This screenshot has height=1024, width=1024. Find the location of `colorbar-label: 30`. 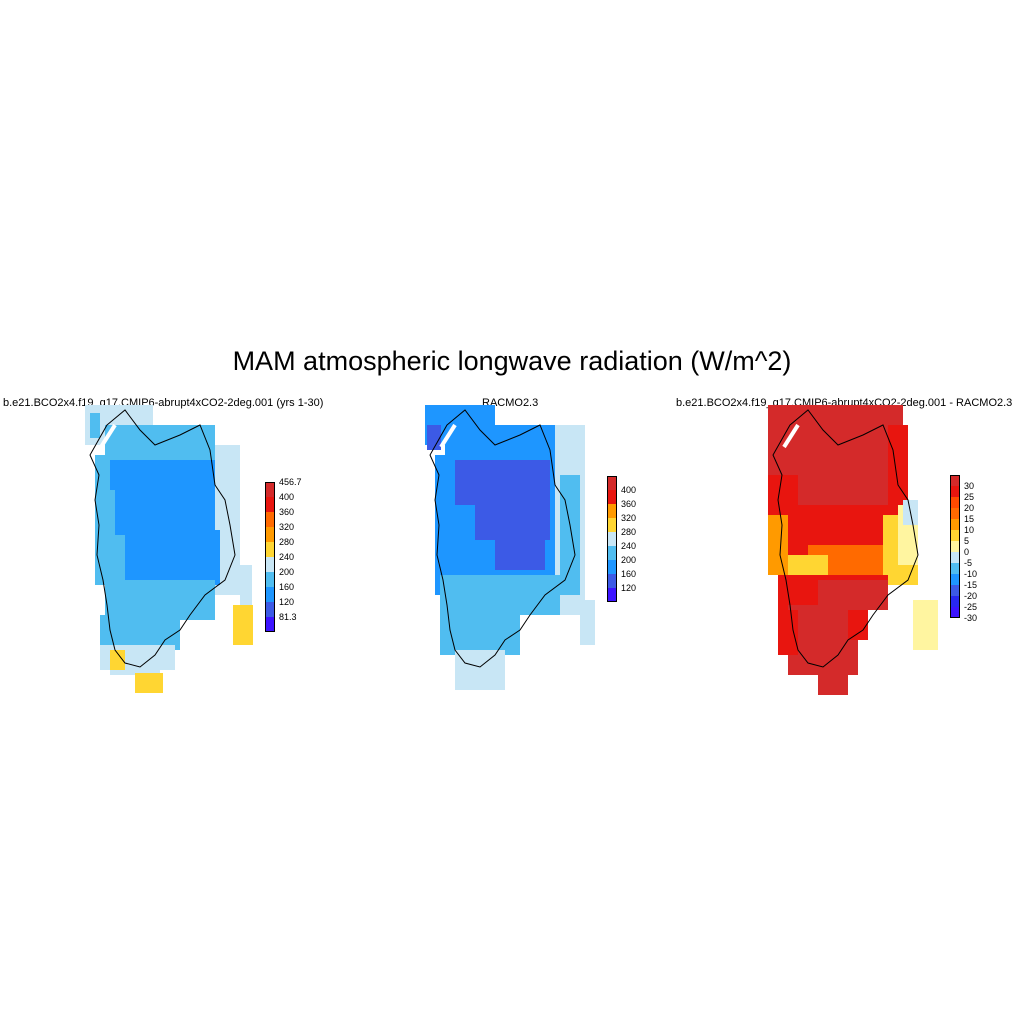

colorbar-label: 30 is located at coordinates (969, 486).